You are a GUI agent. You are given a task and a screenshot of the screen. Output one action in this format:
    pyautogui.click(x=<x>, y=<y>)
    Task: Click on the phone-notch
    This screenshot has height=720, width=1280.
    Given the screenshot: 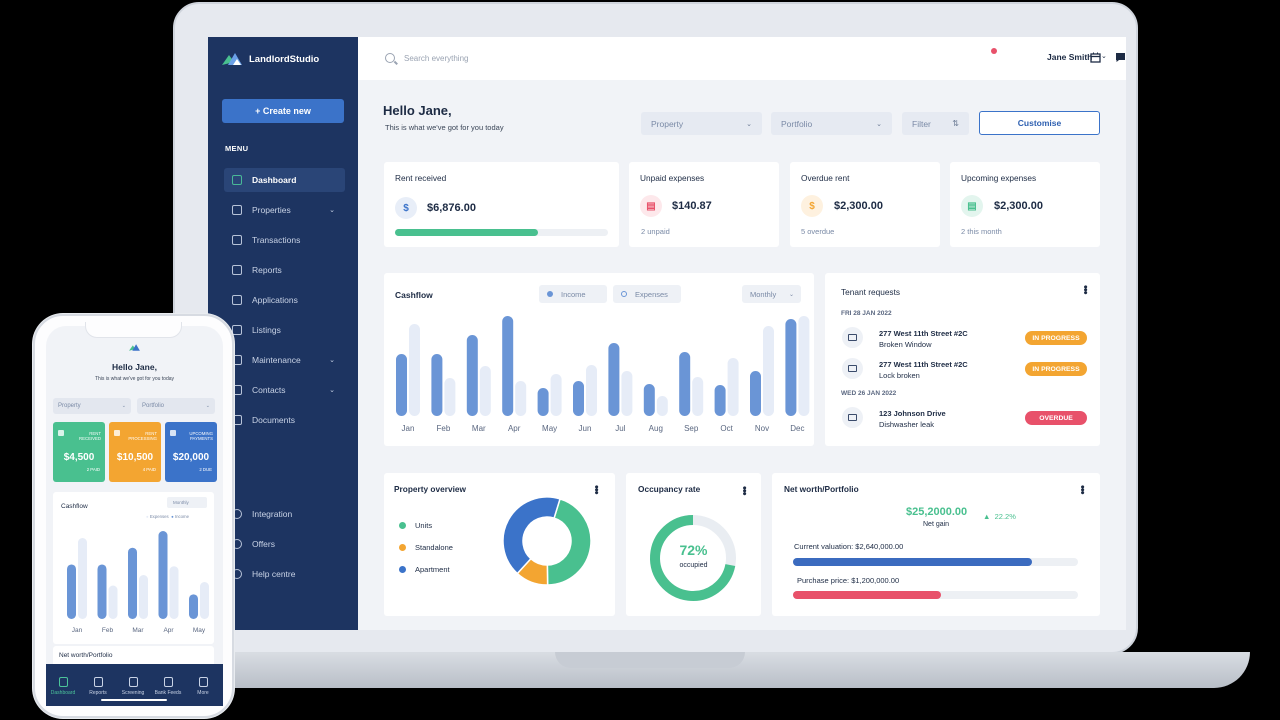 What is the action you would take?
    pyautogui.click(x=133, y=330)
    